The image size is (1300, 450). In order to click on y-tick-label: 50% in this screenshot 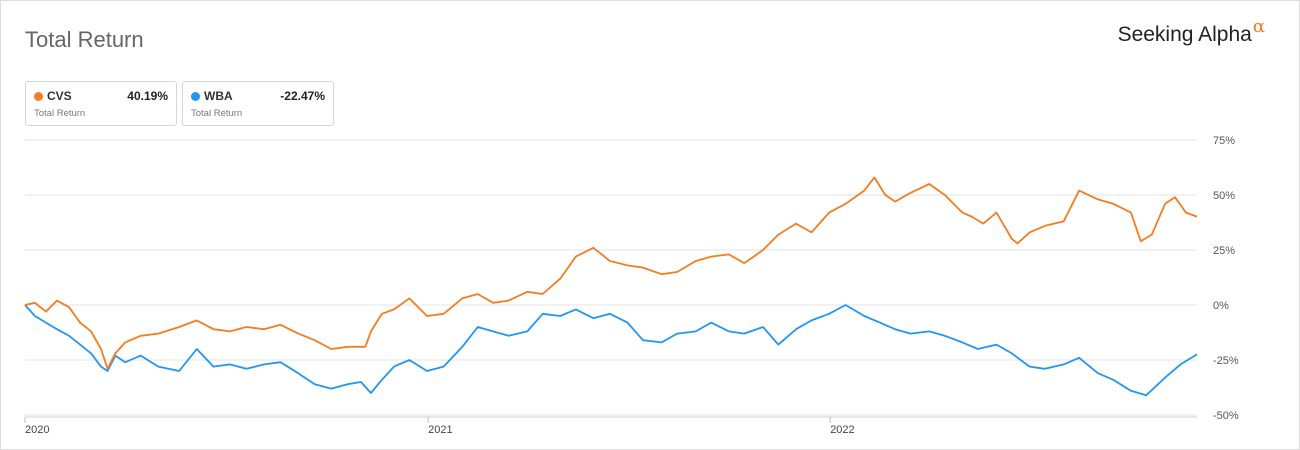, I will do `click(1224, 196)`.